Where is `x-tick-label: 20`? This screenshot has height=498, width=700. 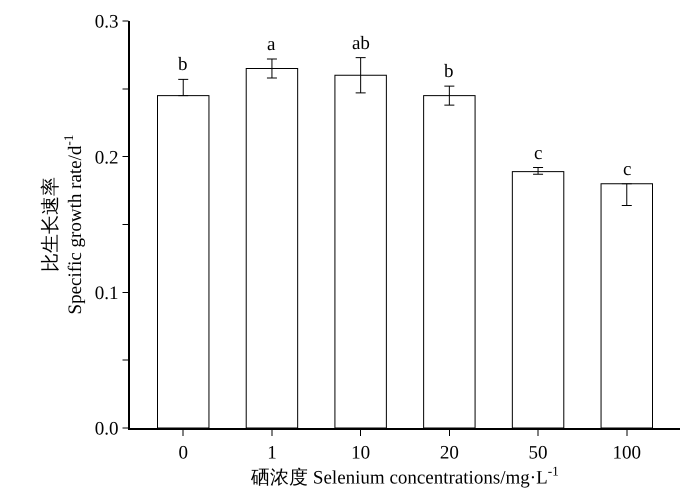 x-tick-label: 20 is located at coordinates (449, 453).